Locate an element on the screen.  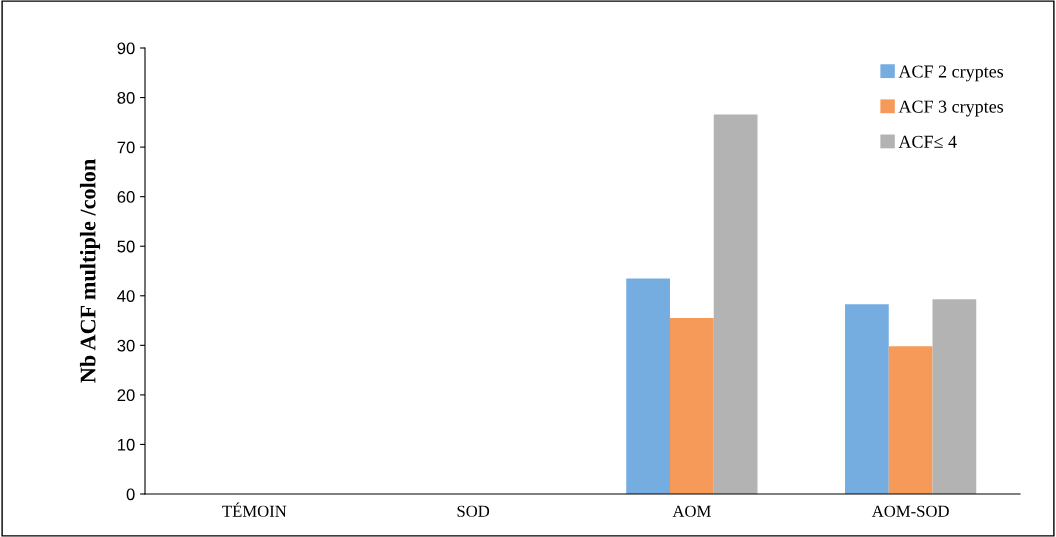
legend-label: ACF≤ 4 is located at coordinates (927, 141).